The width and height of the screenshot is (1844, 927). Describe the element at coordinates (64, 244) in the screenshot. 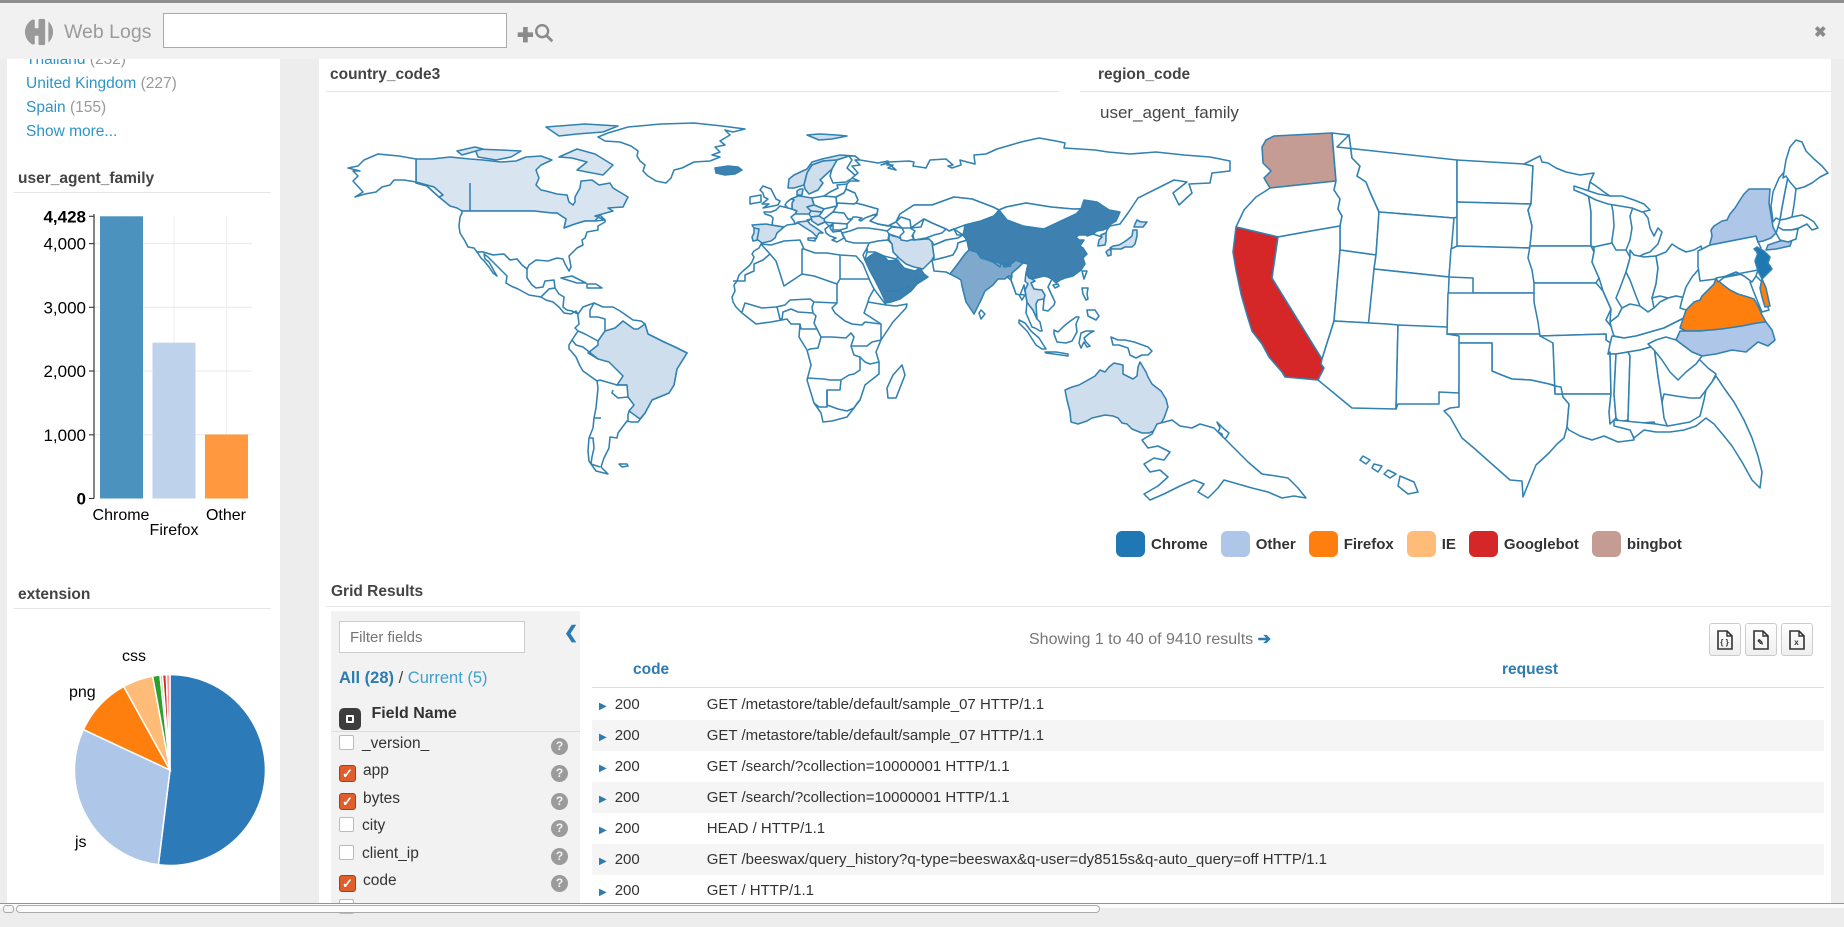

I see `svg-text: 4,000` at that location.